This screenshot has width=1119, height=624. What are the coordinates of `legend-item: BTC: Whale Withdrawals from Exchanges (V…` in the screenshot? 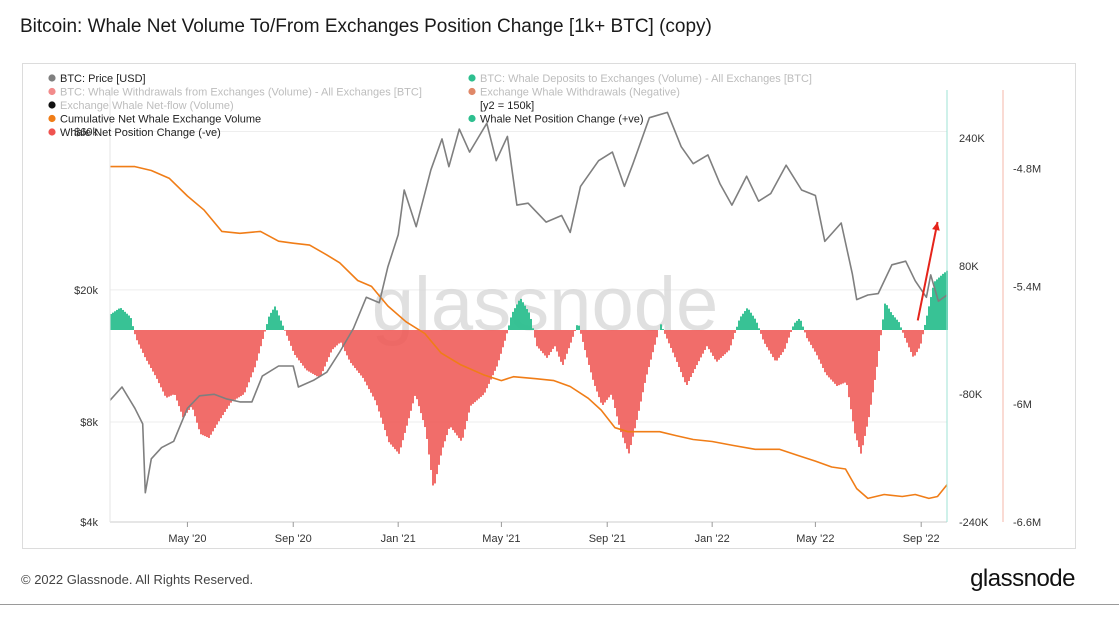 It's located at (235, 93).